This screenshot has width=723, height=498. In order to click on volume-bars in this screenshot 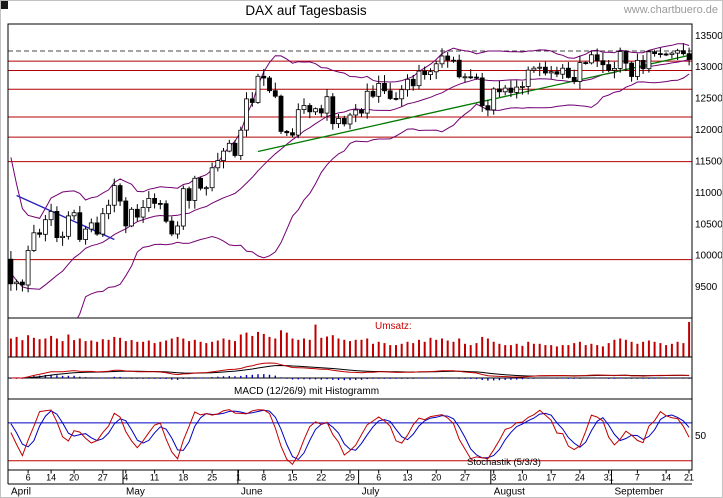, I will do `click(350, 339)`.